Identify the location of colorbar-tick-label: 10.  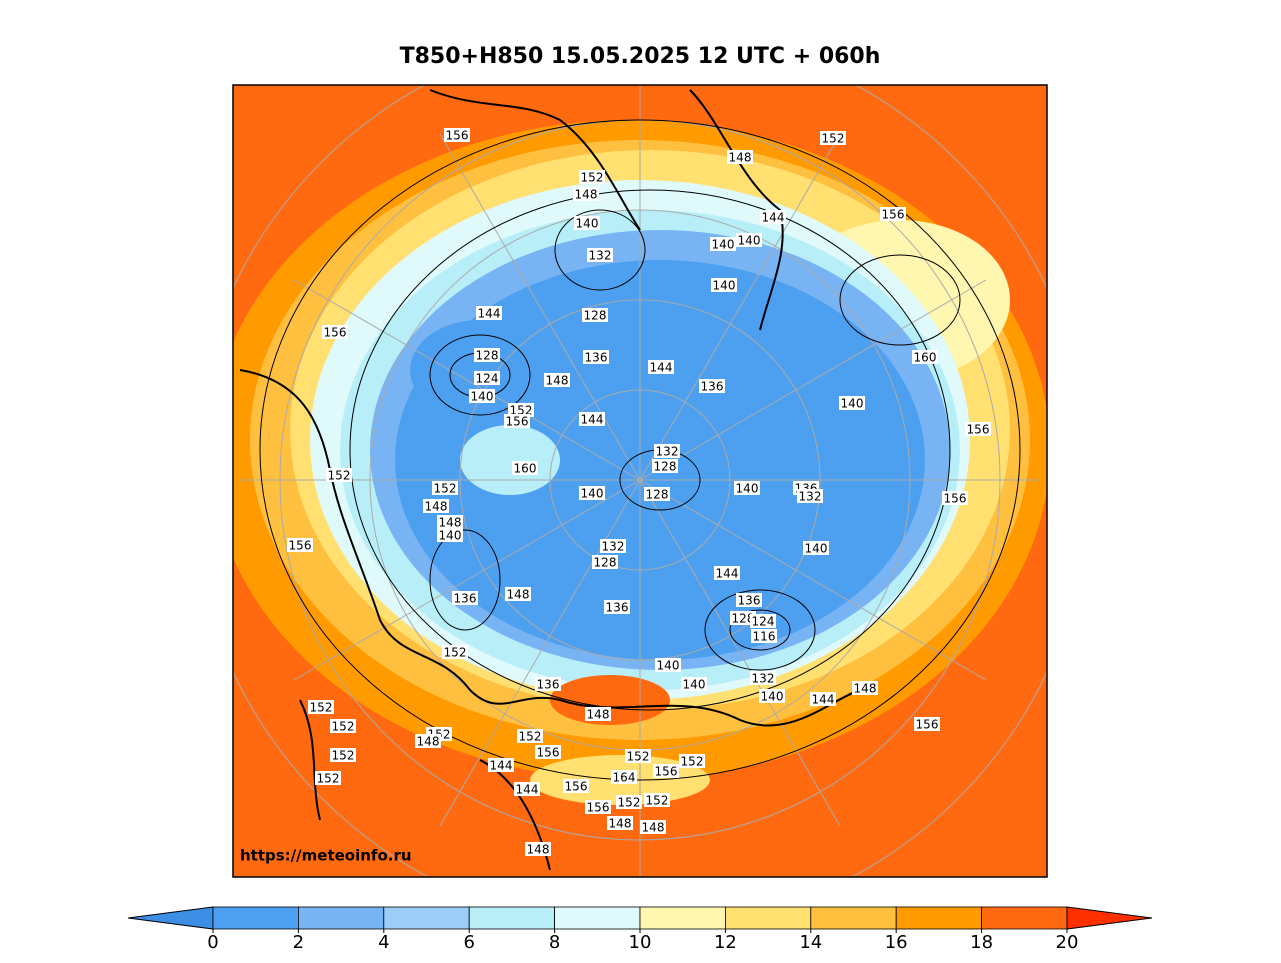
(640, 942).